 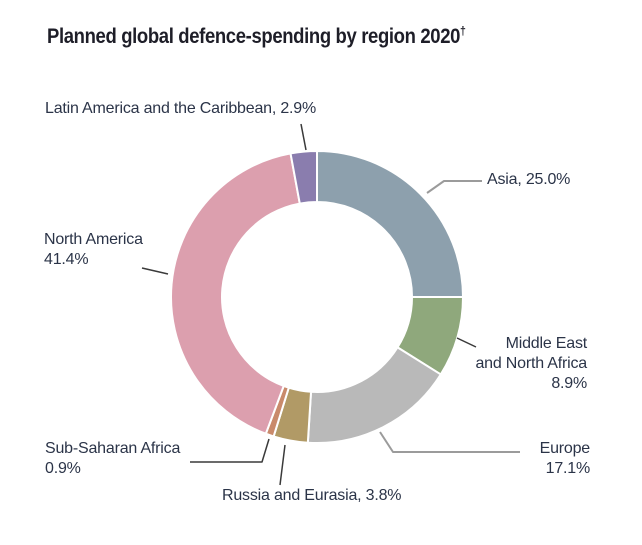 I want to click on slice-asia, so click(x=390, y=224).